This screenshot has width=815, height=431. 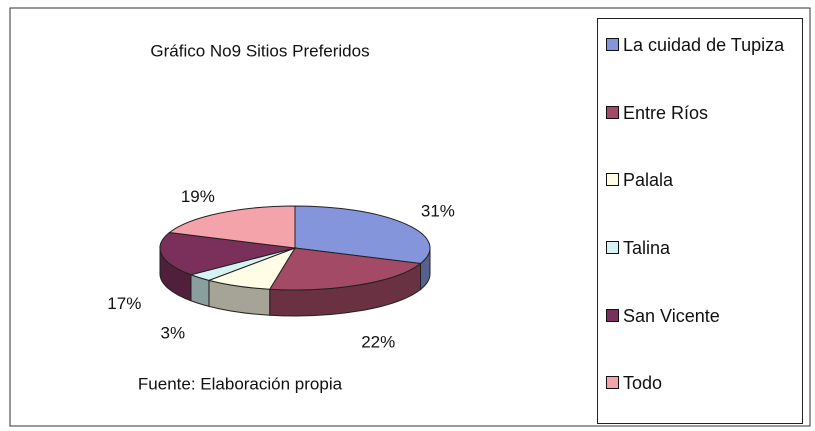 What do you see at coordinates (173, 332) in the screenshot?
I see `data-label: 3%` at bounding box center [173, 332].